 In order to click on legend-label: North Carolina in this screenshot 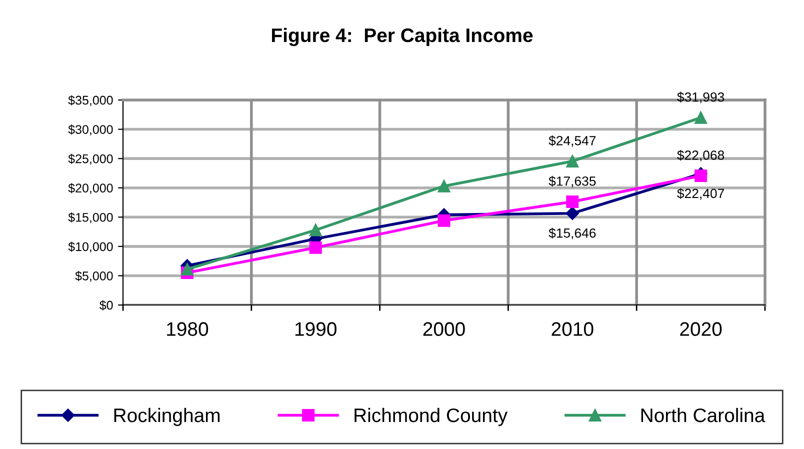, I will do `click(703, 415)`.